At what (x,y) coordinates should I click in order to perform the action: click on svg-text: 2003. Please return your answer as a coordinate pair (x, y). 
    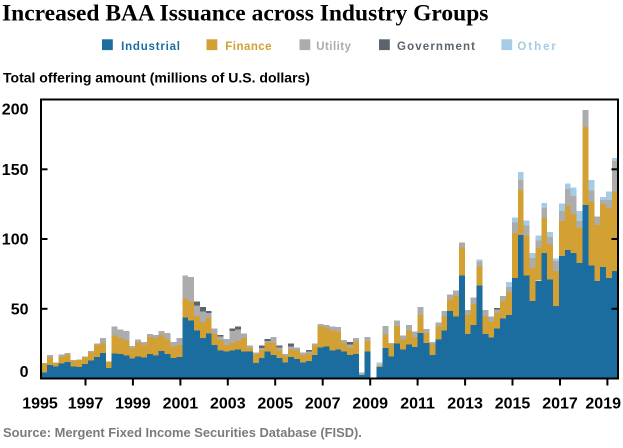
    Looking at the image, I should click on (228, 404).